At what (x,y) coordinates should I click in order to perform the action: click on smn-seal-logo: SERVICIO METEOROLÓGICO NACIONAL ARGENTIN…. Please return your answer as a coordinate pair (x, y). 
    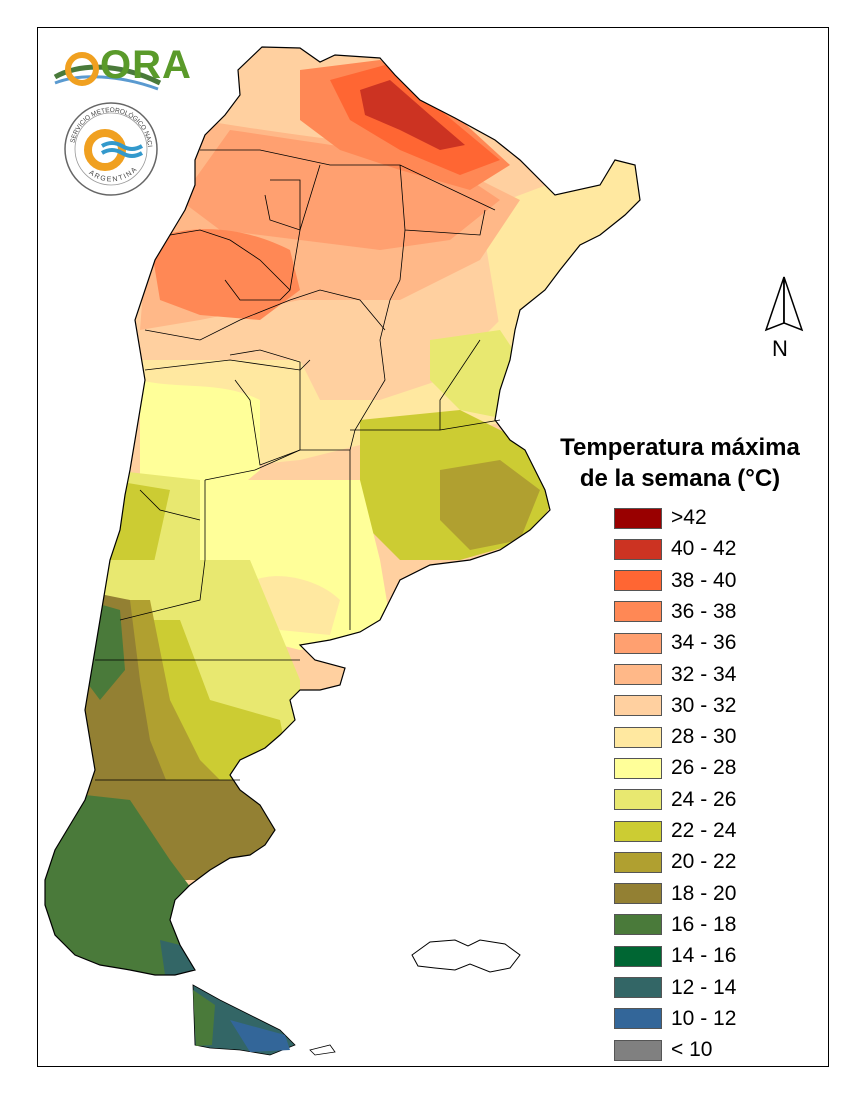
    Looking at the image, I should click on (109, 146).